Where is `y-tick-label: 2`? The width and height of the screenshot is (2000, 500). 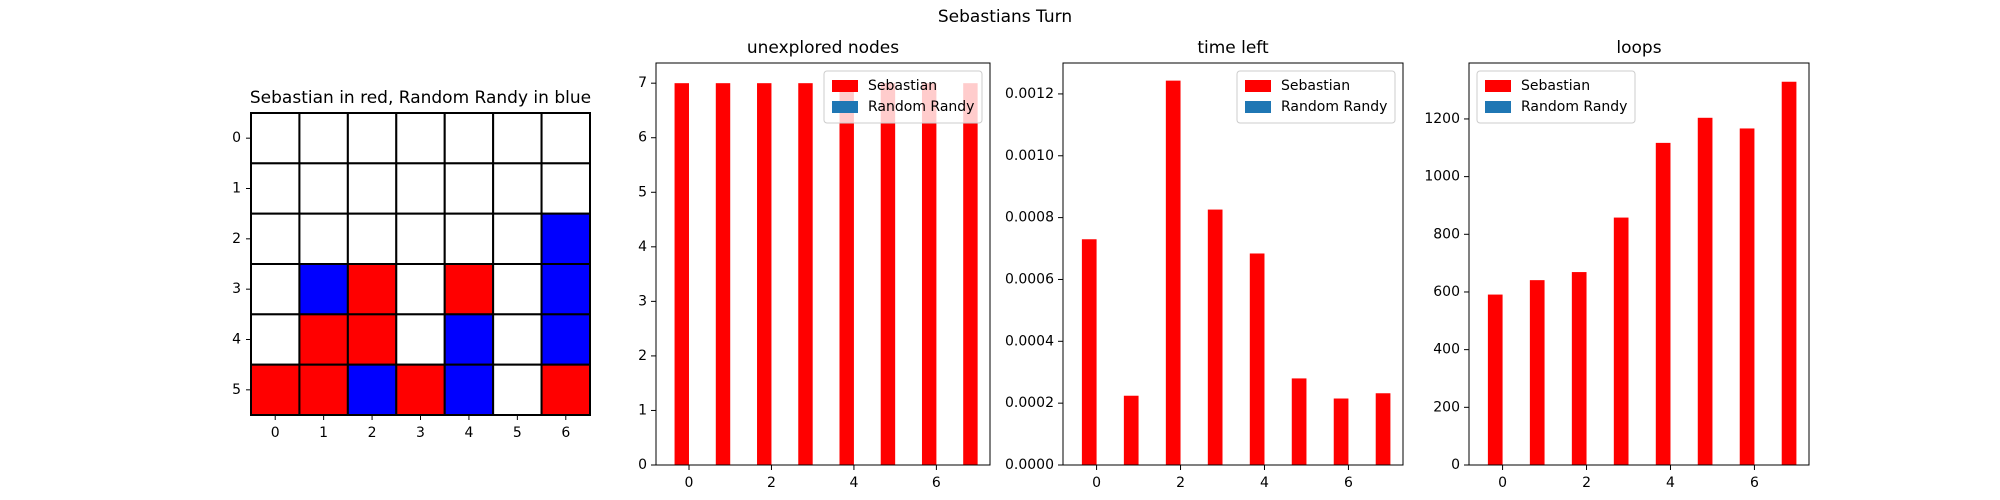
y-tick-label: 2 is located at coordinates (642, 356).